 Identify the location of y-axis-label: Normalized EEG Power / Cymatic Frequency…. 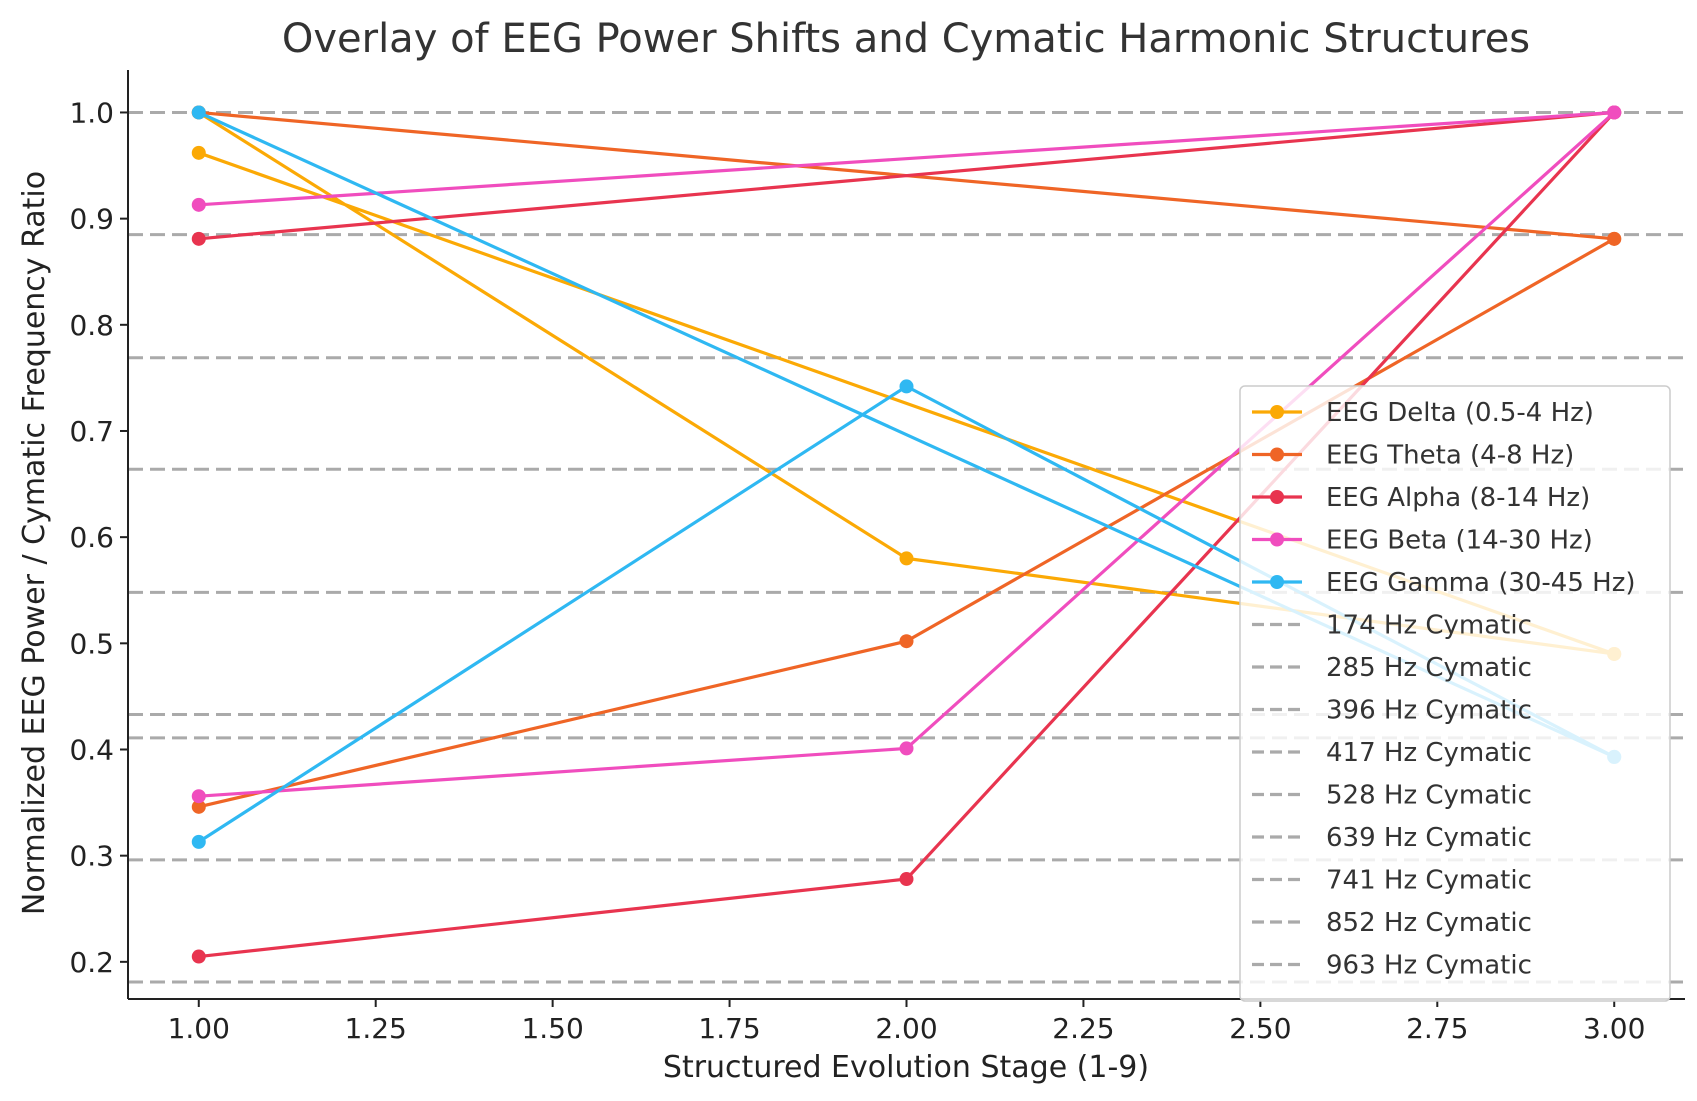
(34, 543).